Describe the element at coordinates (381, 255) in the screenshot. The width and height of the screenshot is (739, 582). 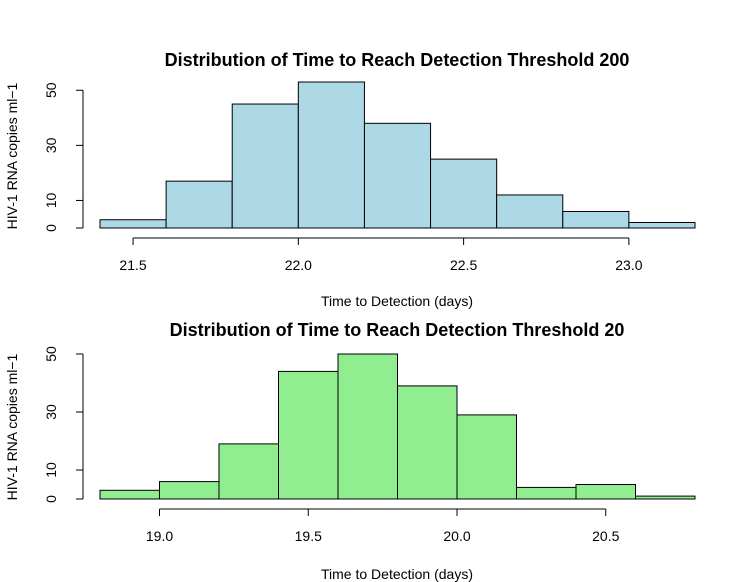
I see `x-axis: 21.5 22.0 22.5 23.0` at that location.